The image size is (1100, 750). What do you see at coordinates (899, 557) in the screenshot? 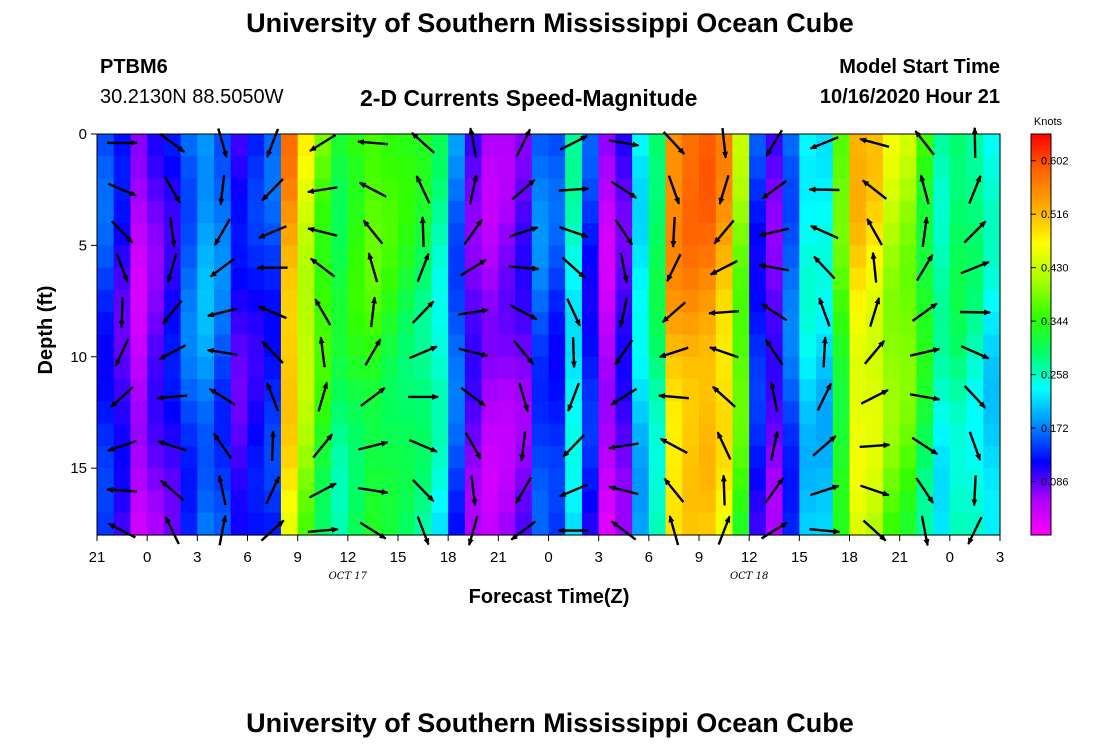
I see `x-tick-label: 21` at bounding box center [899, 557].